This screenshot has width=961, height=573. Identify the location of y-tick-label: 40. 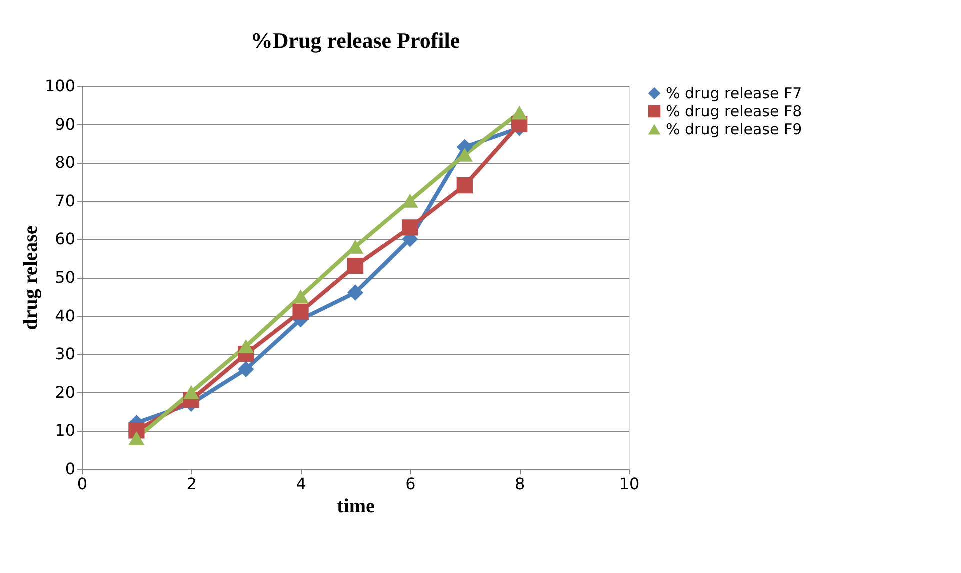
(65, 316).